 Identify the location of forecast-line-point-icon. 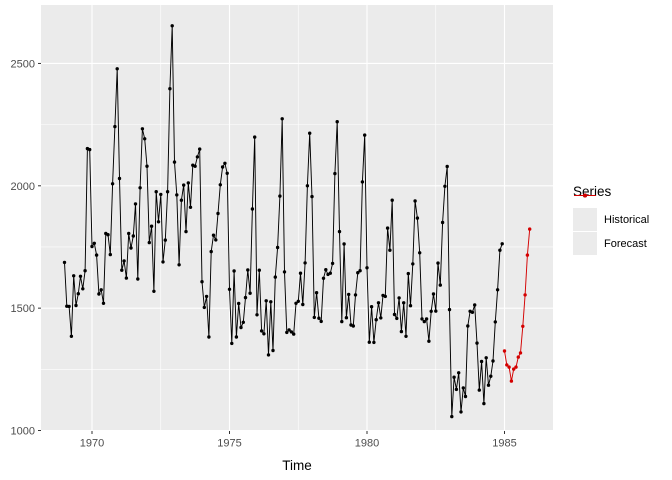
(585, 224).